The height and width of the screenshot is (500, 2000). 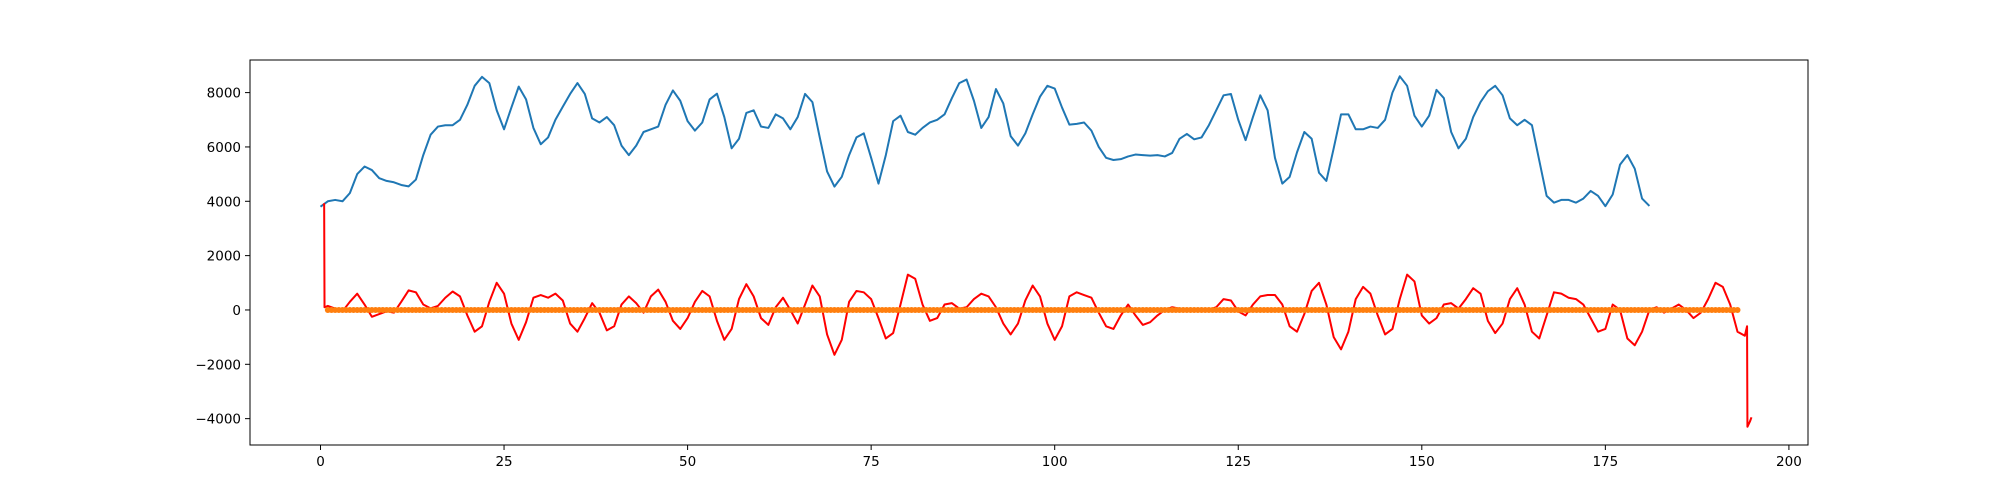 I want to click on x-tick-label: 200, so click(x=1789, y=462).